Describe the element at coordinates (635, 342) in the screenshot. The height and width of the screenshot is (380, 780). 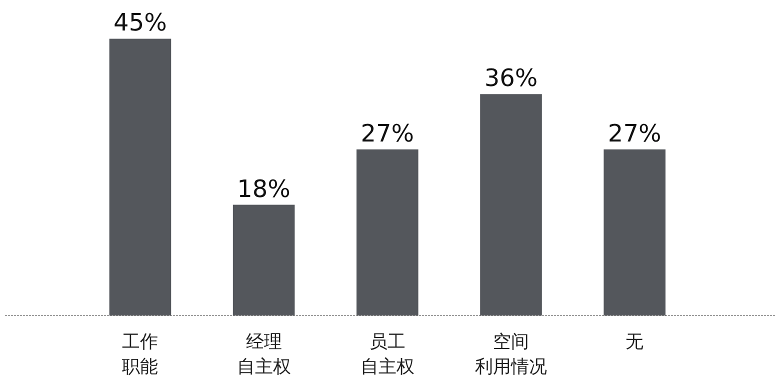
I see `x-tick-label: 无` at that location.